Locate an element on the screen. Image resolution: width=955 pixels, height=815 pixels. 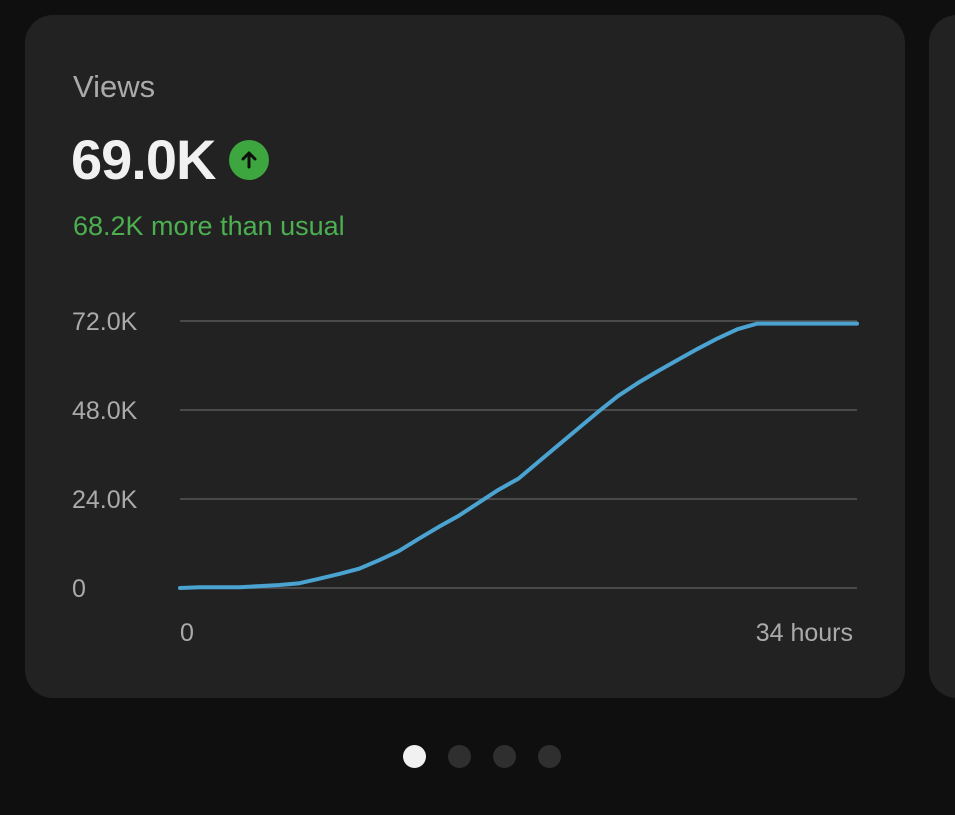
next-metric-card is located at coordinates (942, 356).